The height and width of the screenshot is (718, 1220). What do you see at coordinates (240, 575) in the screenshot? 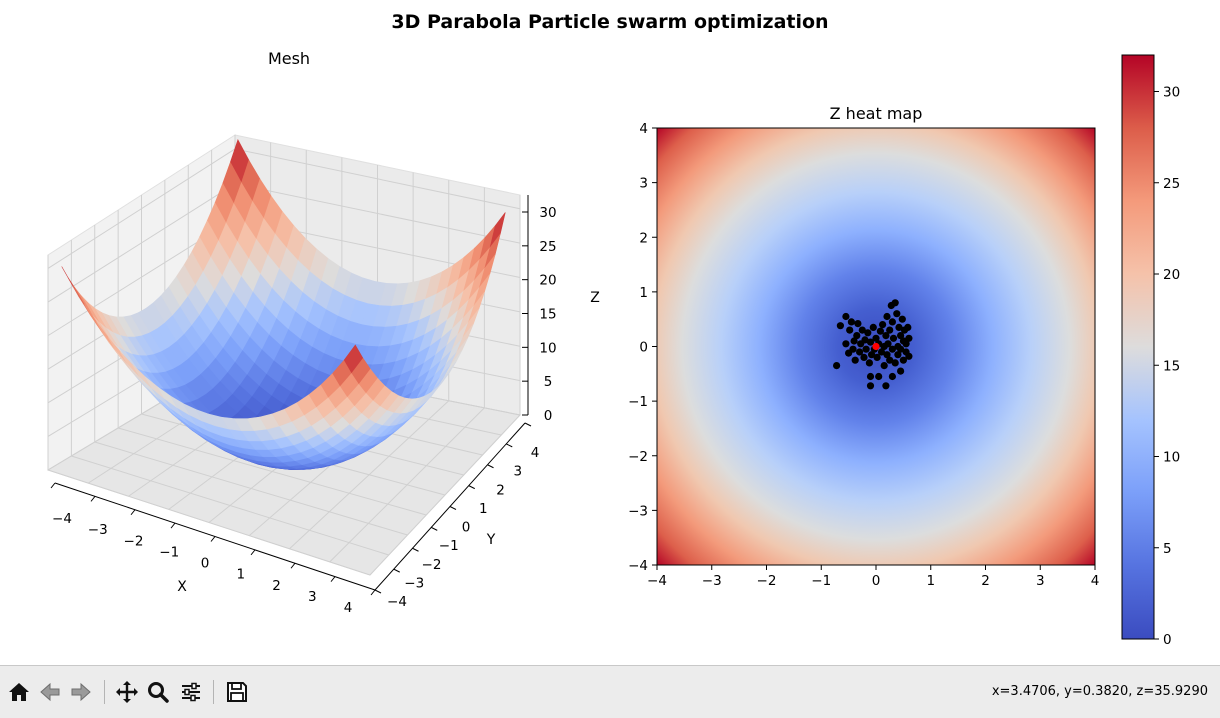
I see `mesh-x-tick-label: 1` at bounding box center [240, 575].